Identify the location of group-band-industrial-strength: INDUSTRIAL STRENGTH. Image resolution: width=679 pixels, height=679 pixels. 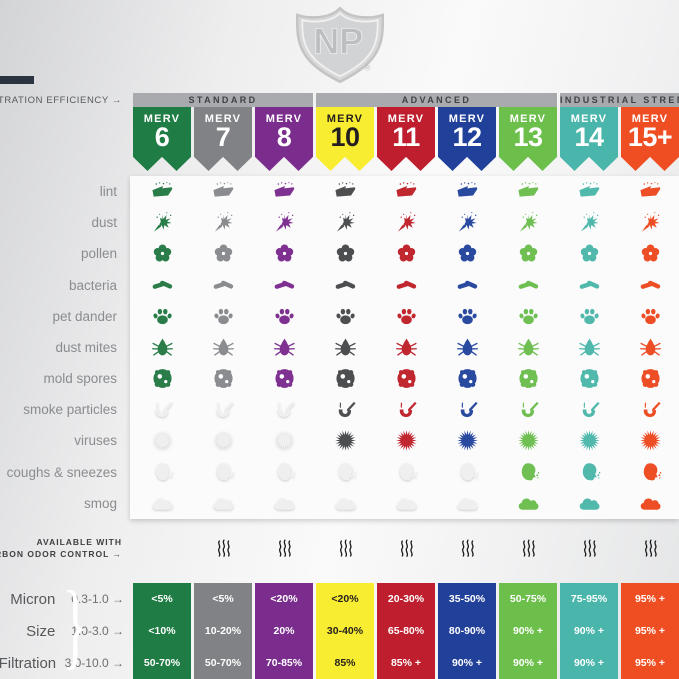
(619, 100).